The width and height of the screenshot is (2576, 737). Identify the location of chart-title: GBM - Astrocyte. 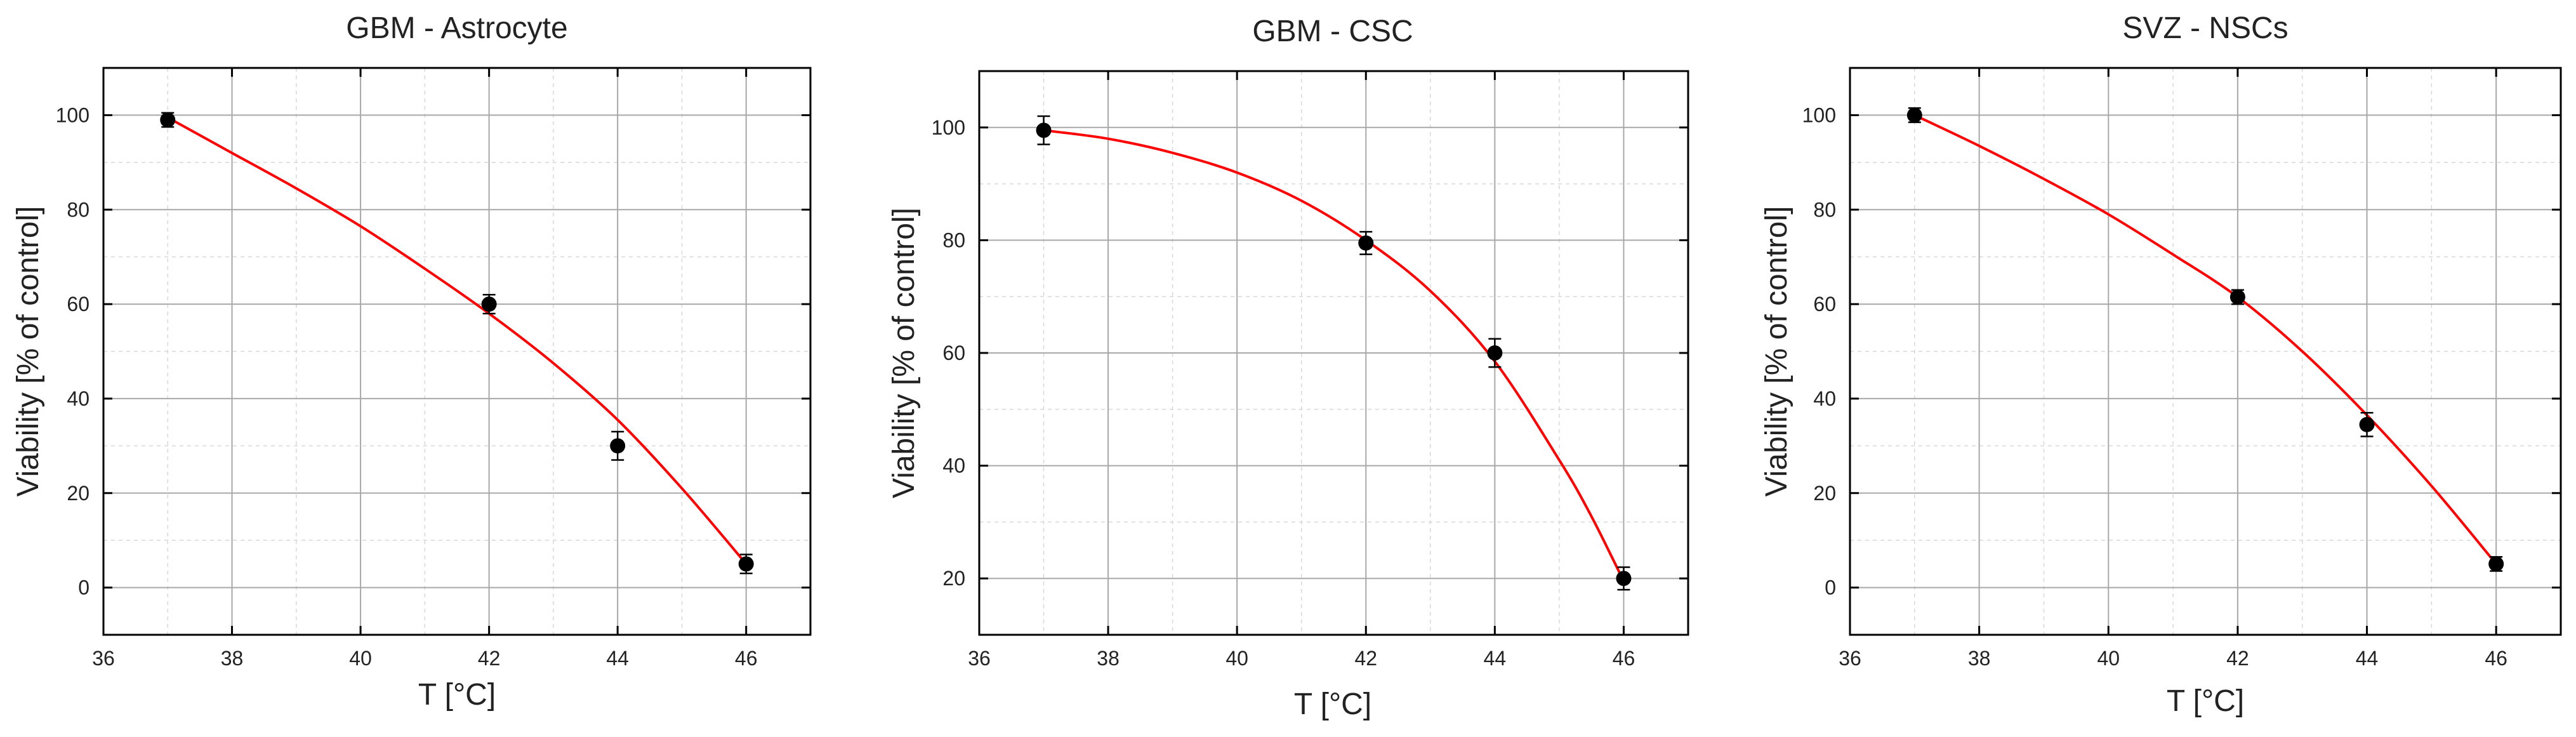
(457, 28).